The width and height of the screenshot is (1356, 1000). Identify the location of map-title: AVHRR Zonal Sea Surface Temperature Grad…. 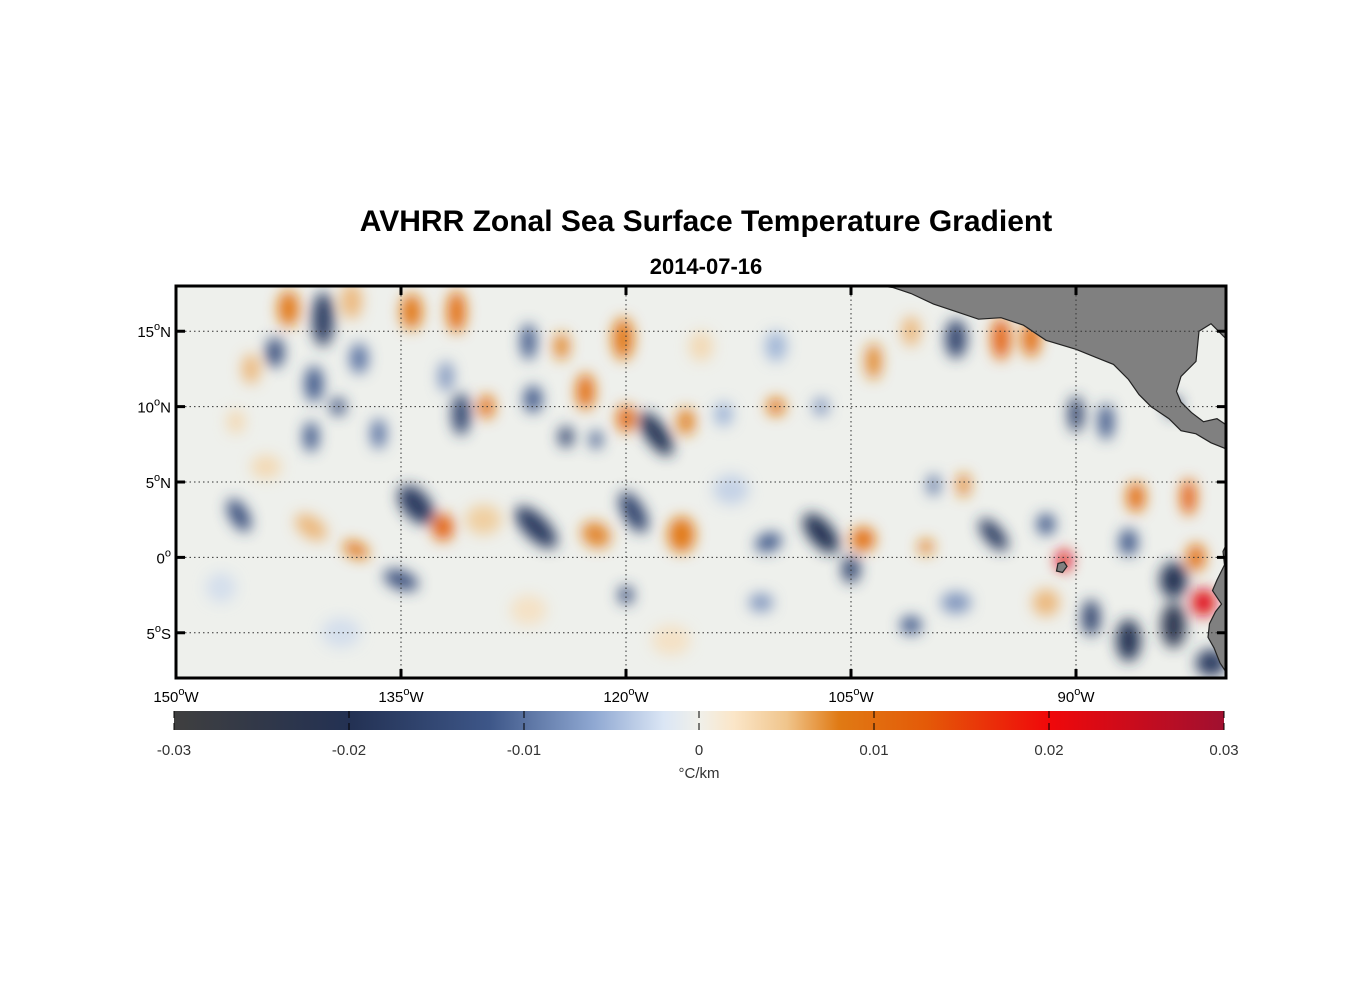
(706, 221).